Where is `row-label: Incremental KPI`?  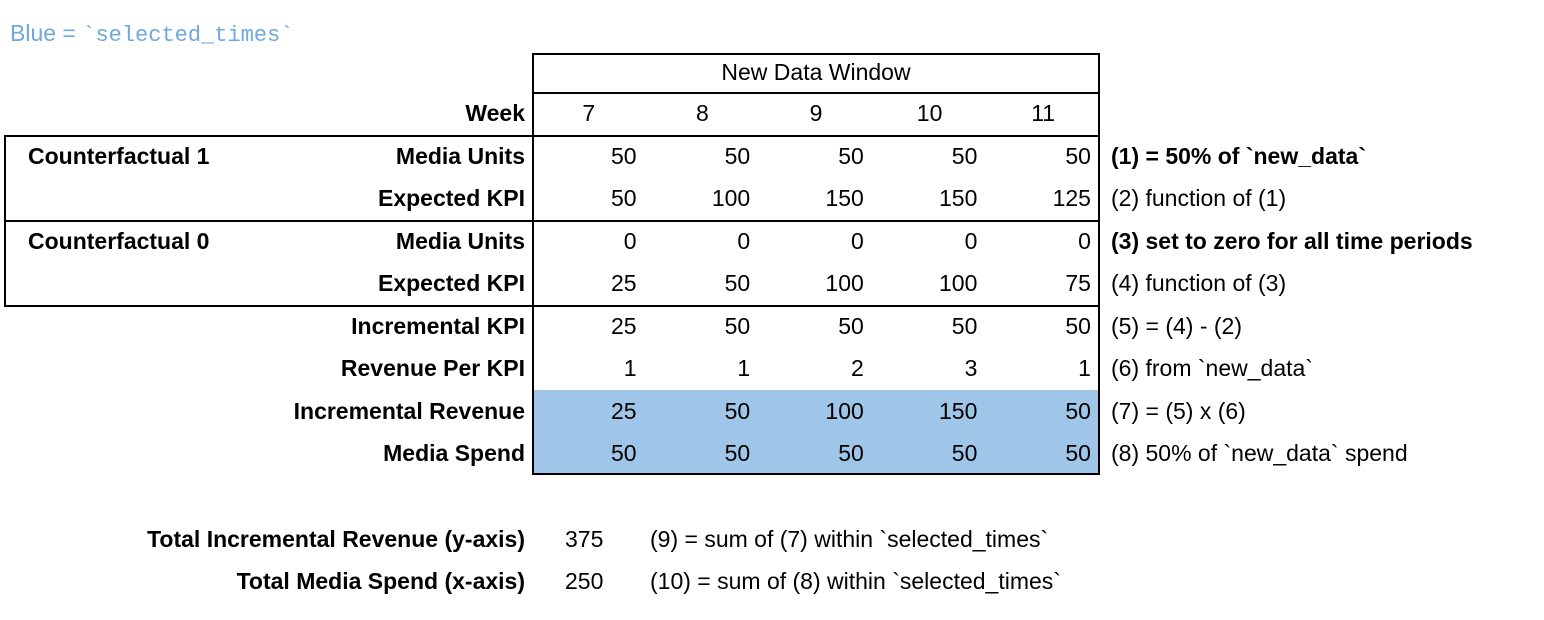 row-label: Incremental KPI is located at coordinates (438, 325).